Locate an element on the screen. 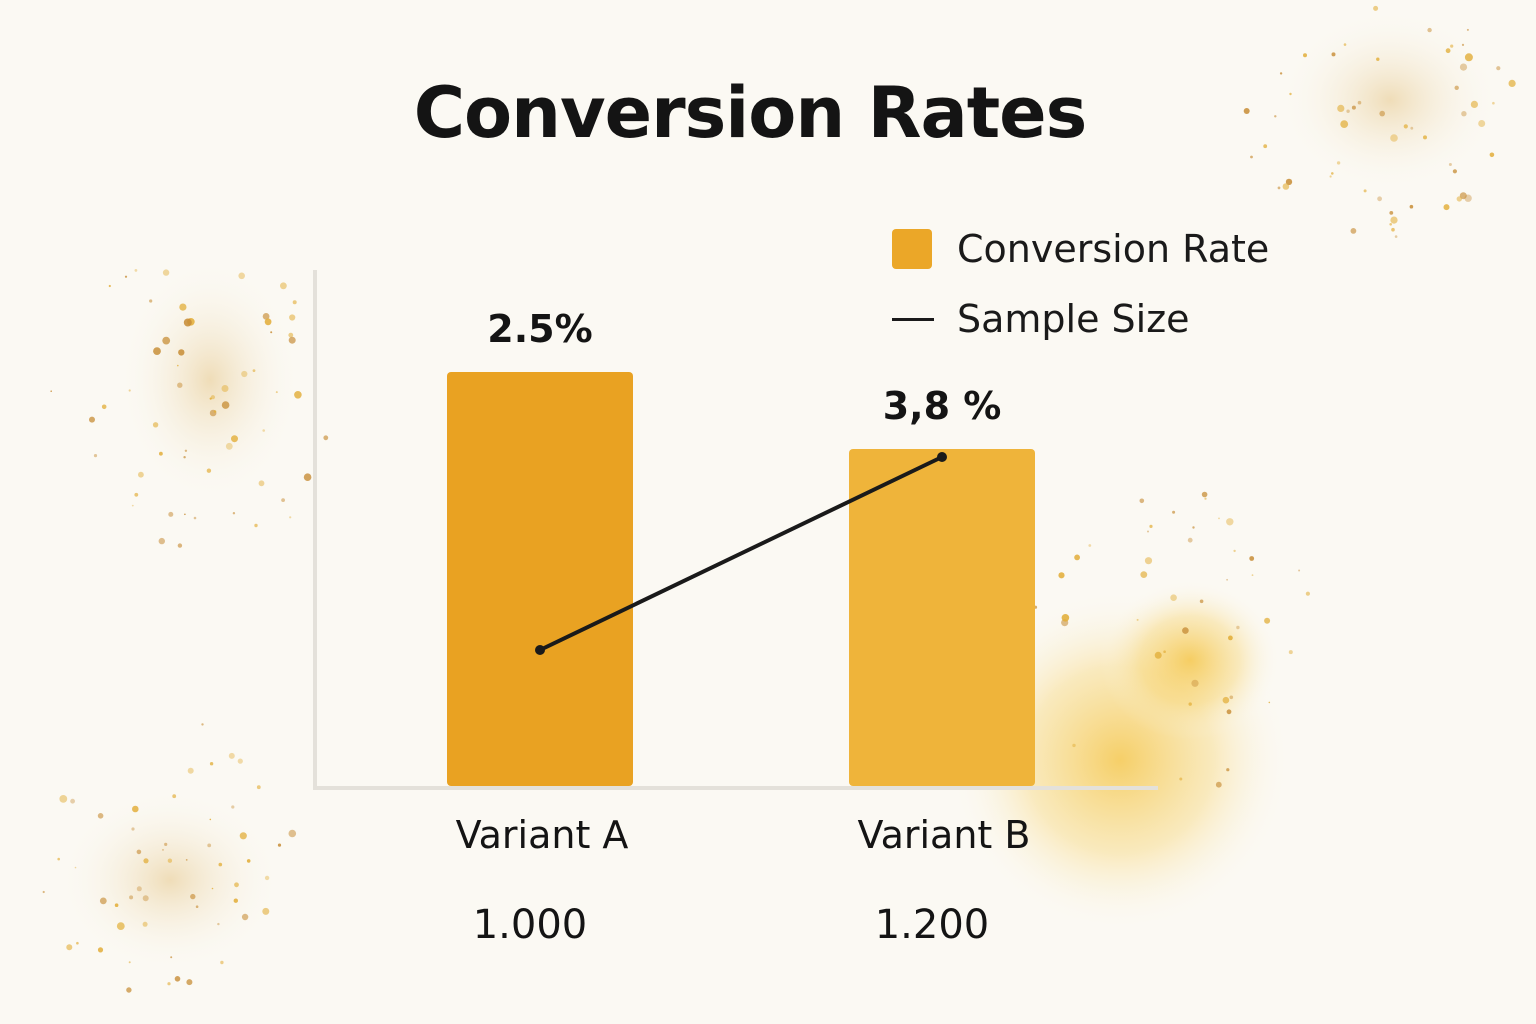 The width and height of the screenshot is (1536, 1024). sample-size-line is located at coordinates (741, 553).